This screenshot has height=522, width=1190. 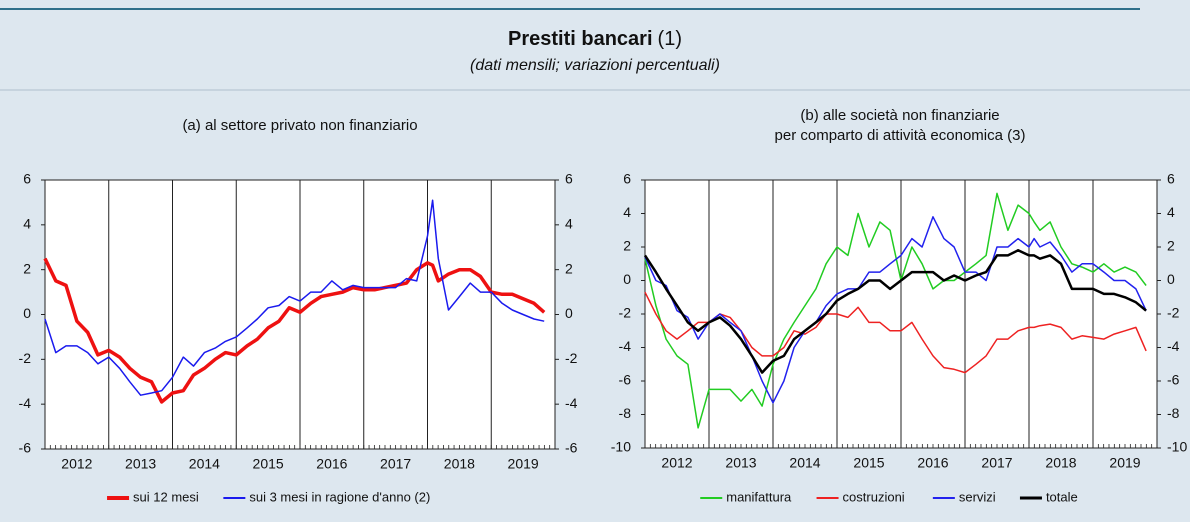 I want to click on chart-title: (b) alle società non finanziarie, so click(x=899, y=115).